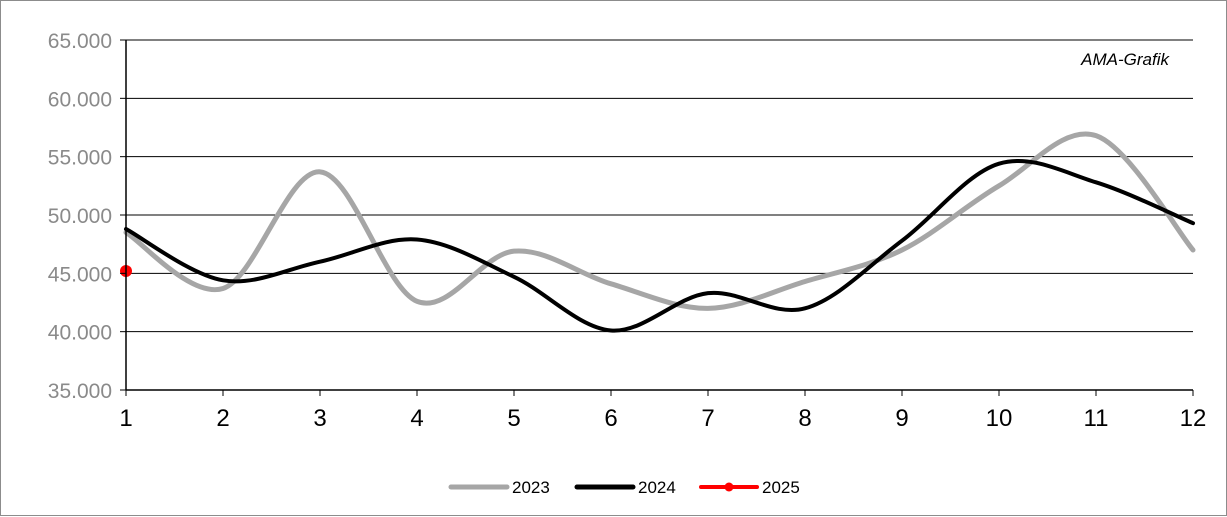 The height and width of the screenshot is (517, 1227). I want to click on legend-label: 2025, so click(781, 487).